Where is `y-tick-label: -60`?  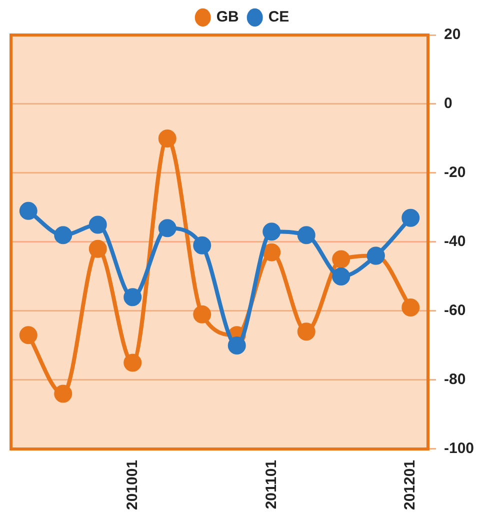
y-tick-label: -60 is located at coordinates (455, 311).